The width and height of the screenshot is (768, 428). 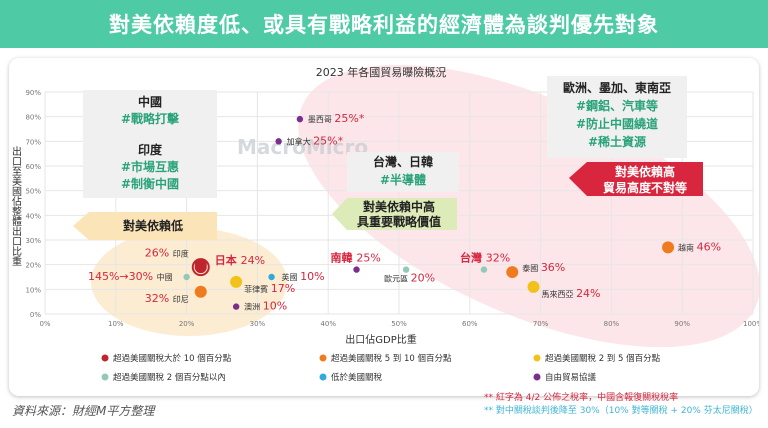 I want to click on legend-label: 超過美國關稅 5 到 10 個百分點, so click(x=391, y=358).